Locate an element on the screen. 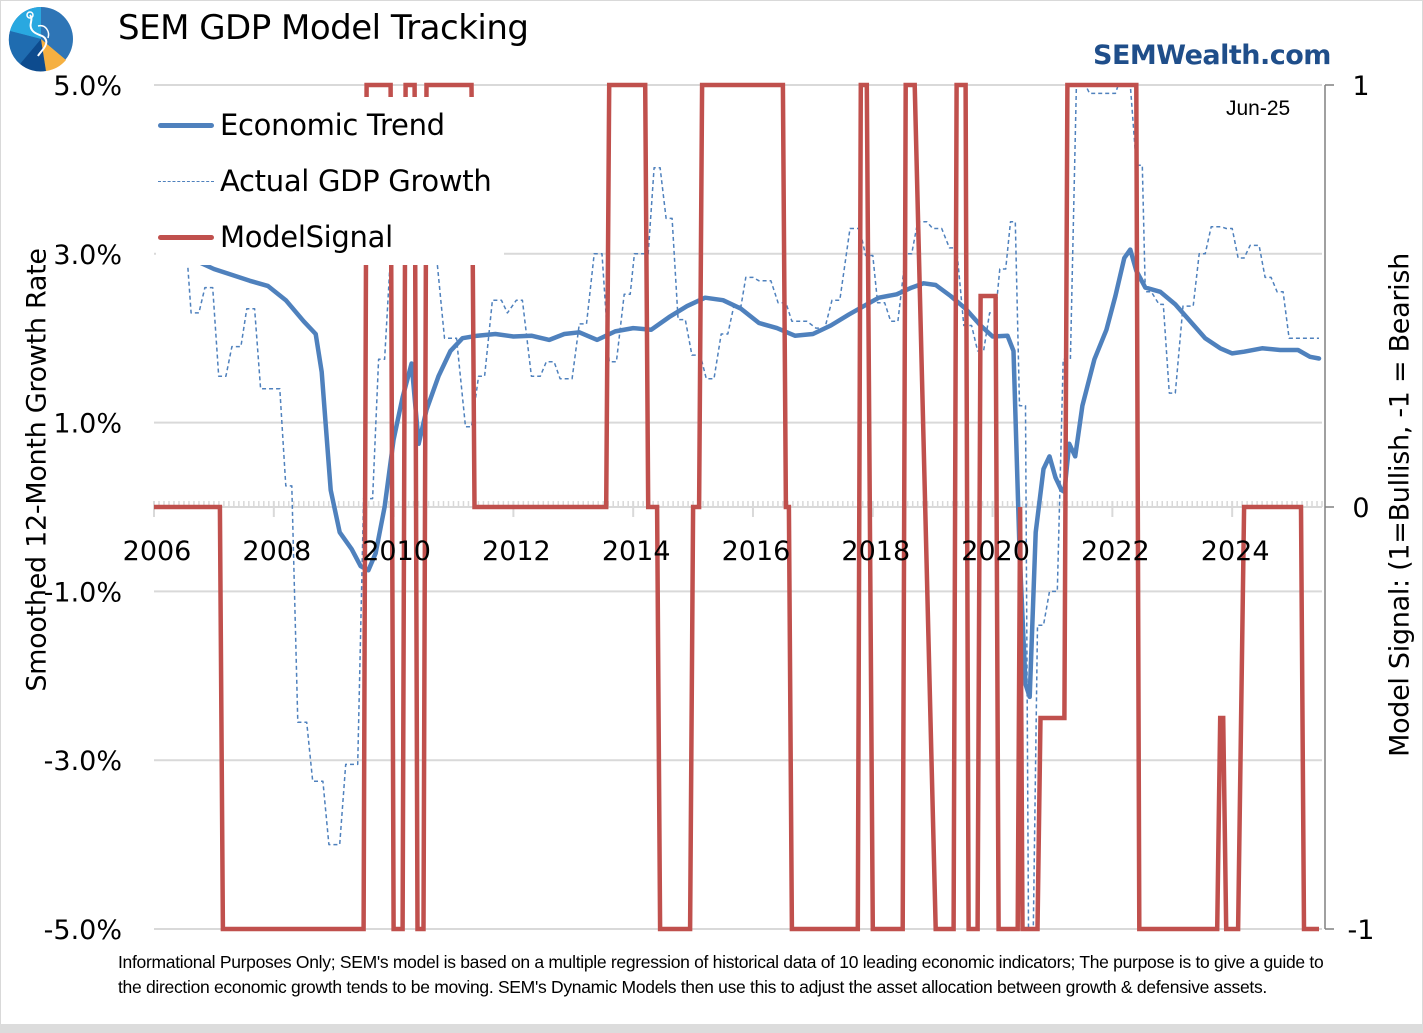 The width and height of the screenshot is (1423, 1033). y-tick-label: 3.0% is located at coordinates (87, 255).